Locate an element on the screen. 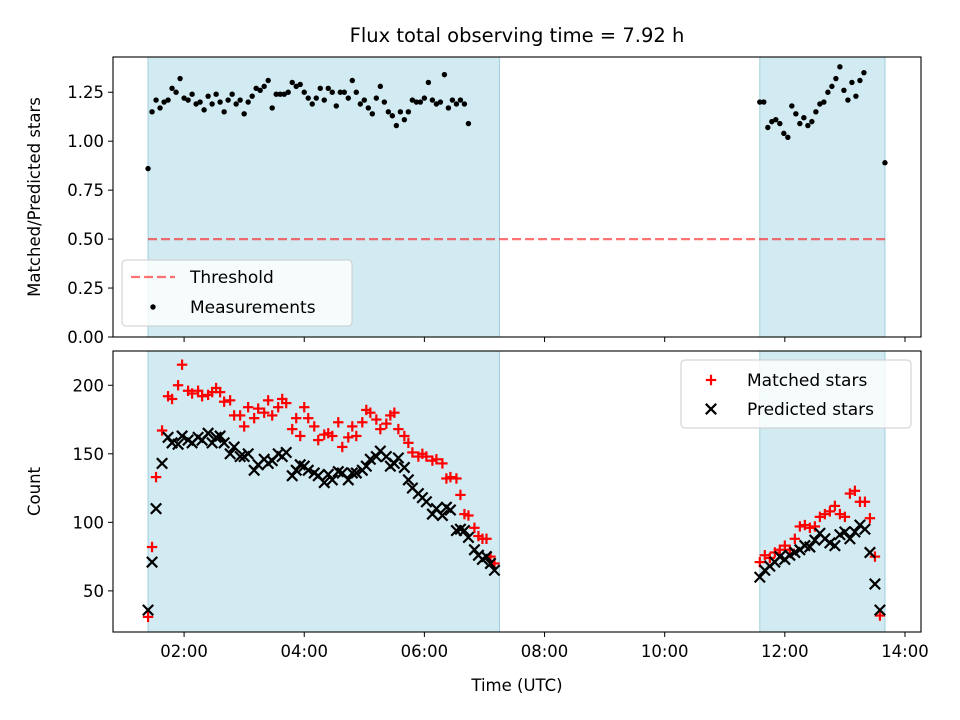 This screenshot has width=960, height=720. legend-box is located at coordinates (237, 293).